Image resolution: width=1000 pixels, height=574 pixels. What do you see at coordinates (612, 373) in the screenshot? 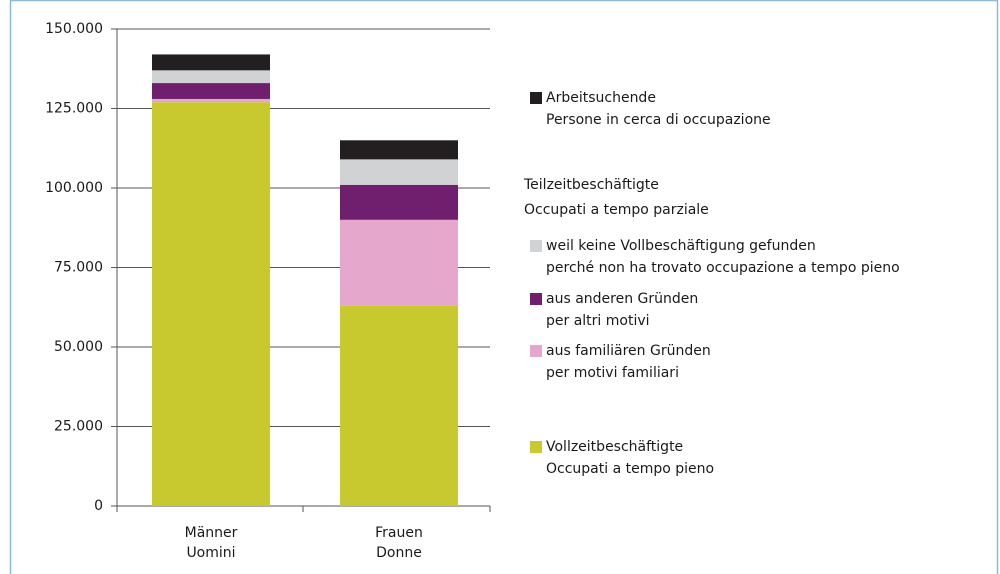
I see `legend-label: per motivi familiari` at bounding box center [612, 373].